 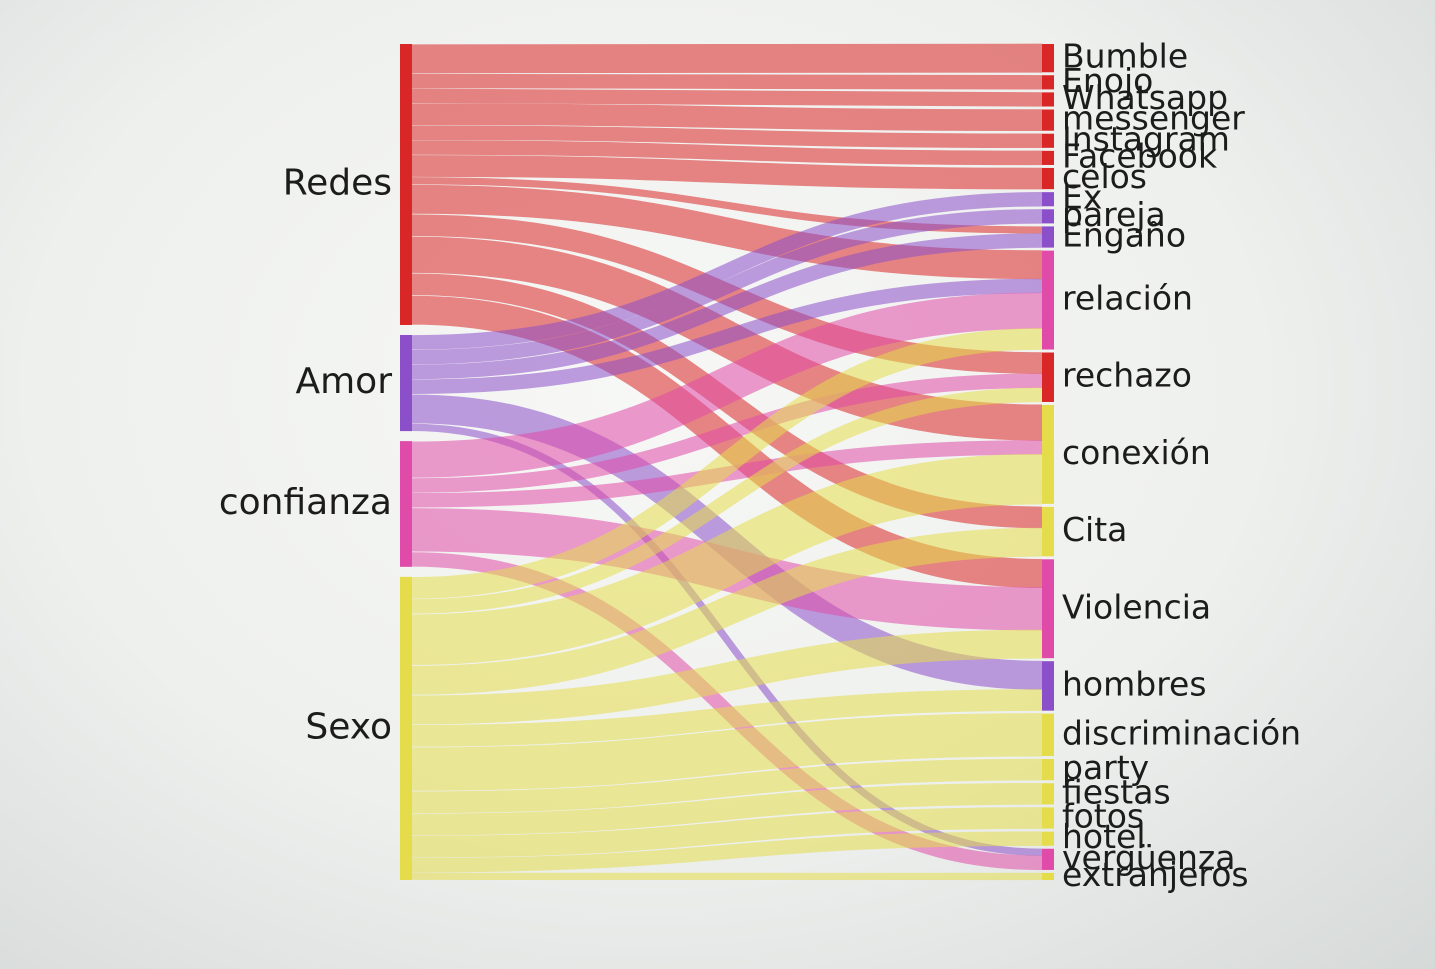 I want to click on link-sexo-discriminacion, so click(x=727, y=752).